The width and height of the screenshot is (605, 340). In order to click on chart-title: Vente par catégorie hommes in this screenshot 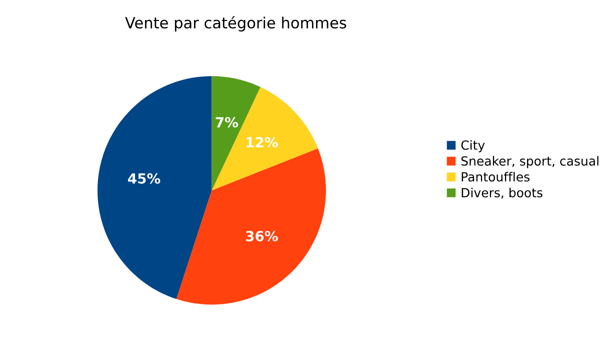, I will do `click(235, 24)`.